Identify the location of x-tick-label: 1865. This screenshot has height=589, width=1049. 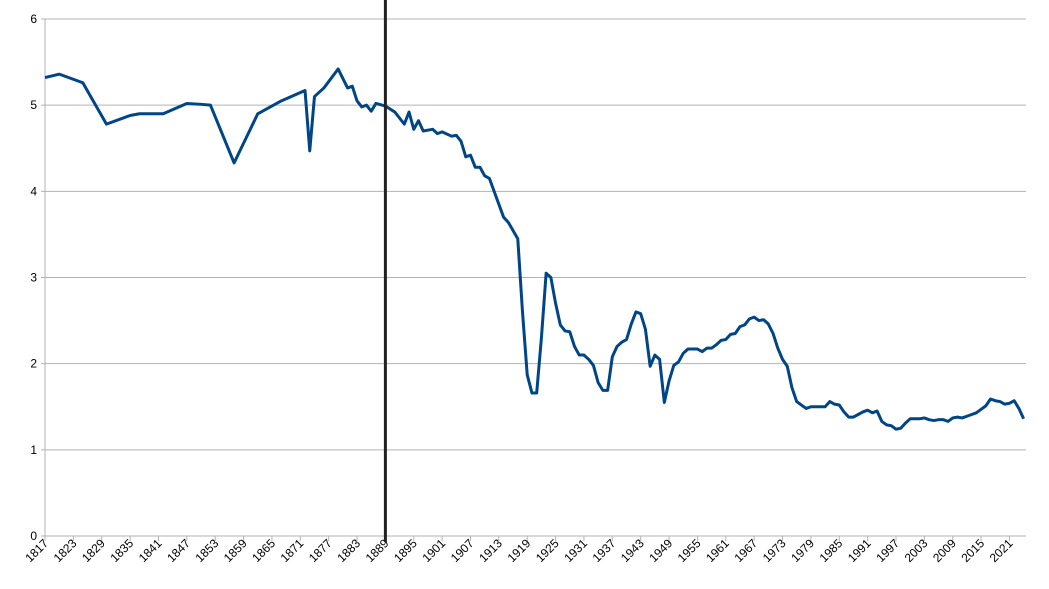
(263, 550).